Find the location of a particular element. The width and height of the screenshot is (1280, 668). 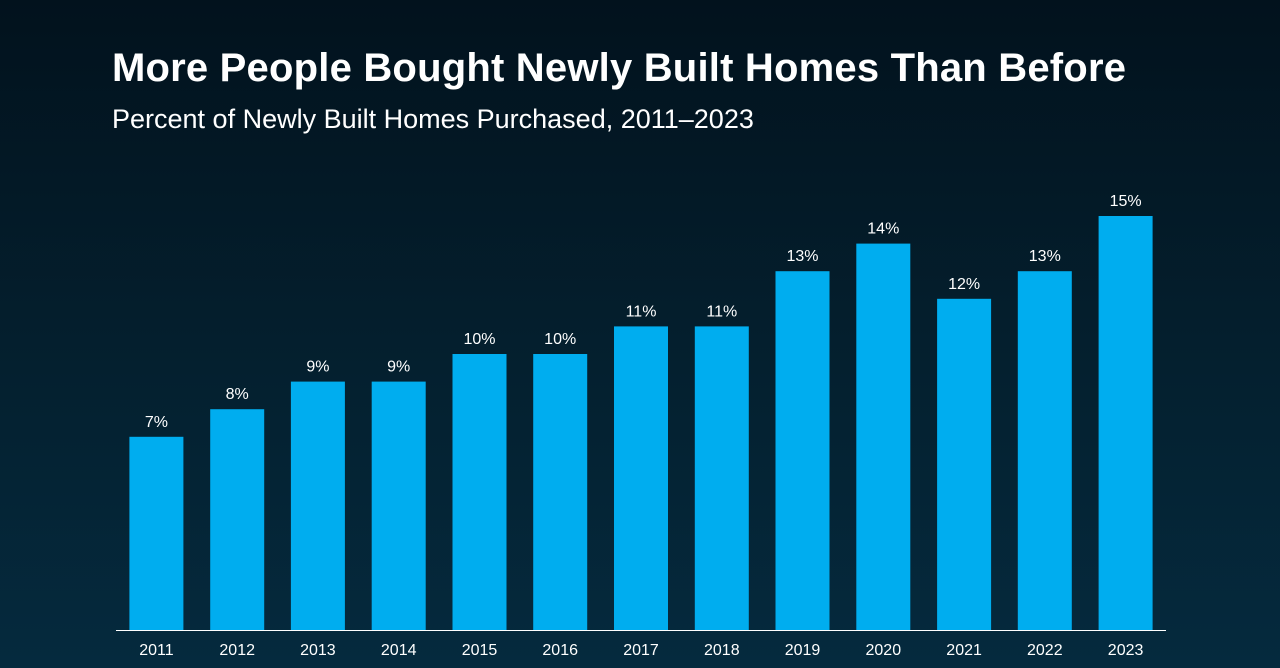

x-tick-label-2013: 2013 is located at coordinates (318, 650).